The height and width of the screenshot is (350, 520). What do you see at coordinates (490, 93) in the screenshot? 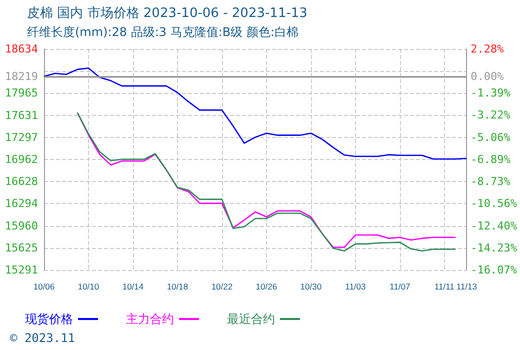
I see `y2-tick-label: -1.39%` at bounding box center [490, 93].